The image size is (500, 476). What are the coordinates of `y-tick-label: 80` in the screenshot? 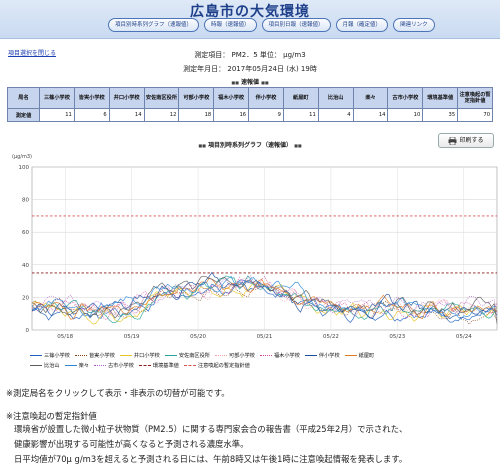 It's located at (25, 201).